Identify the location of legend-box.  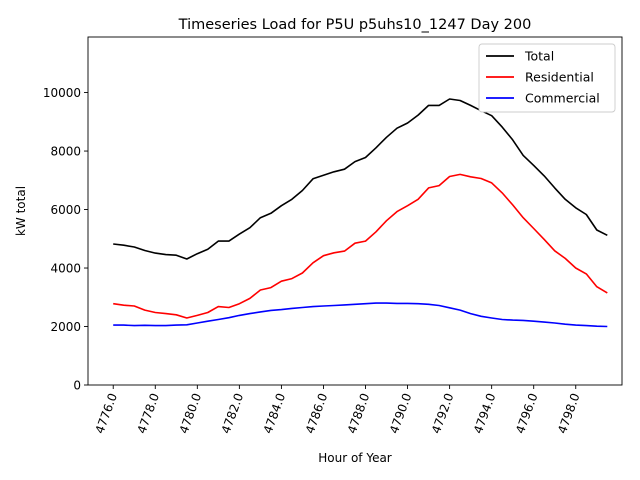
(547, 78).